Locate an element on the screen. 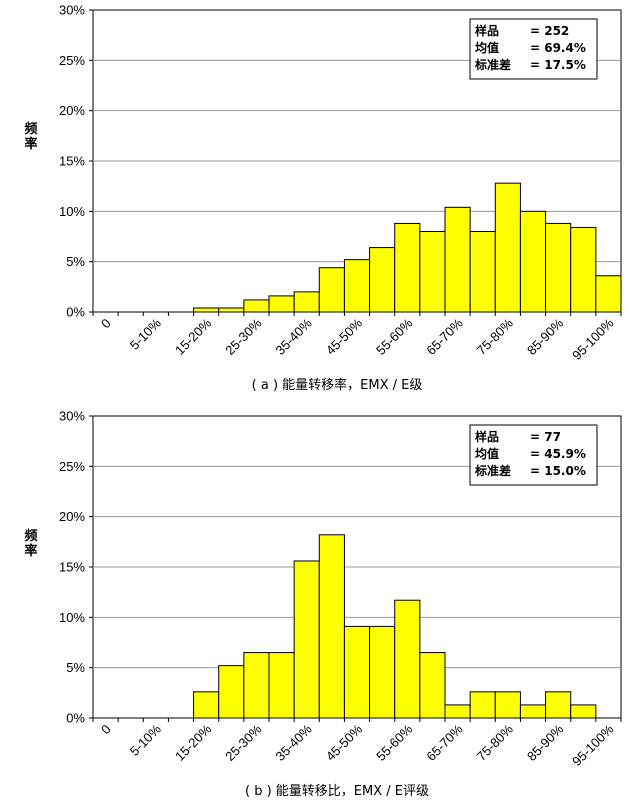 The image size is (630, 809). chart-caption: ( a ) 能量转移率，EMX / E级 is located at coordinates (337, 385).